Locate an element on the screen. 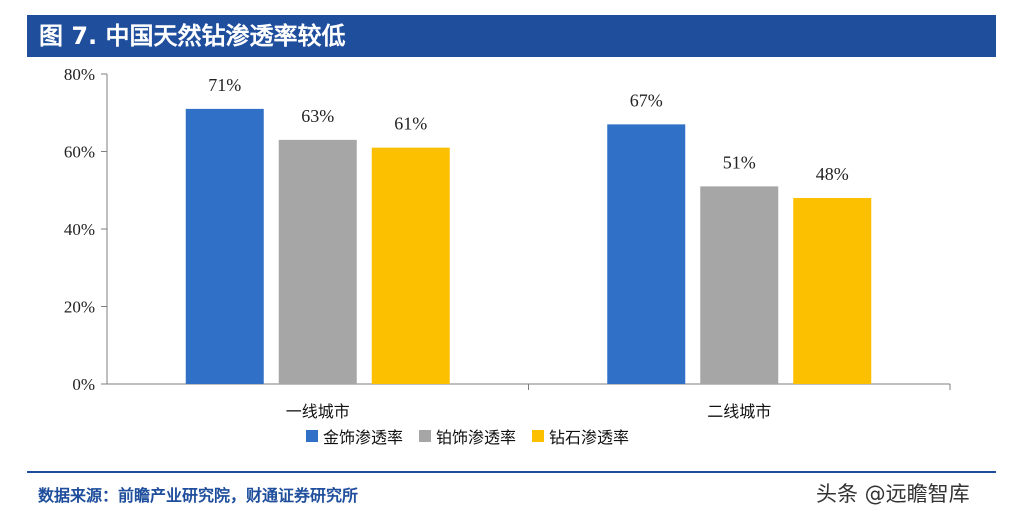 The image size is (1024, 518). data-label: 61% is located at coordinates (410, 124).